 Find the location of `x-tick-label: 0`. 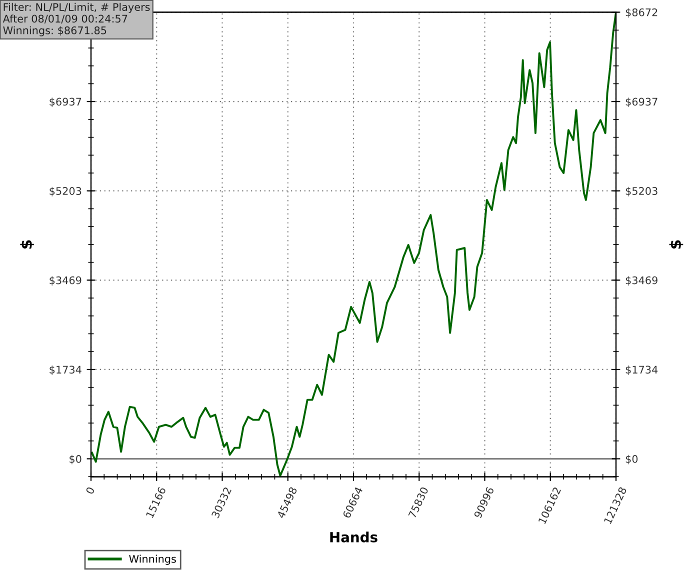

x-tick-label: 0 is located at coordinates (90, 490).